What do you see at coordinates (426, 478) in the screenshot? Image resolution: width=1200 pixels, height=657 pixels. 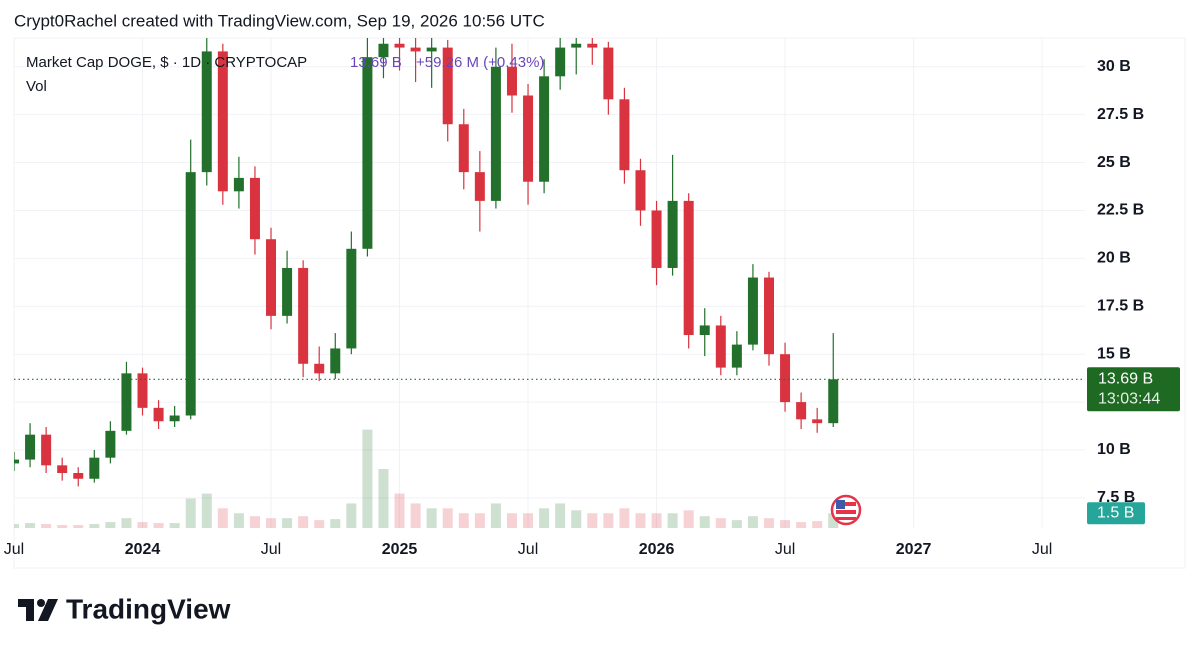 I see `volume-pane` at bounding box center [426, 478].